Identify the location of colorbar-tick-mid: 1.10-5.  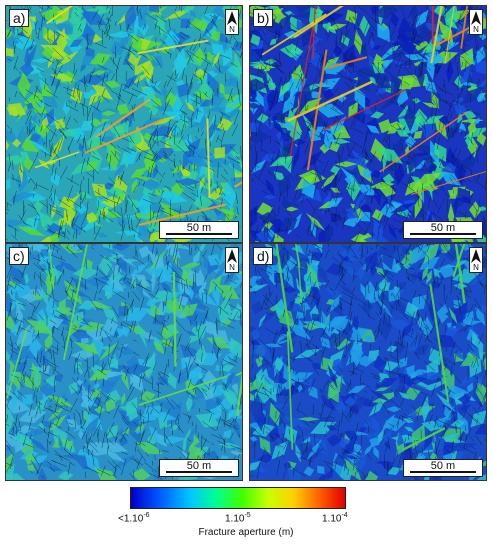
(238, 518).